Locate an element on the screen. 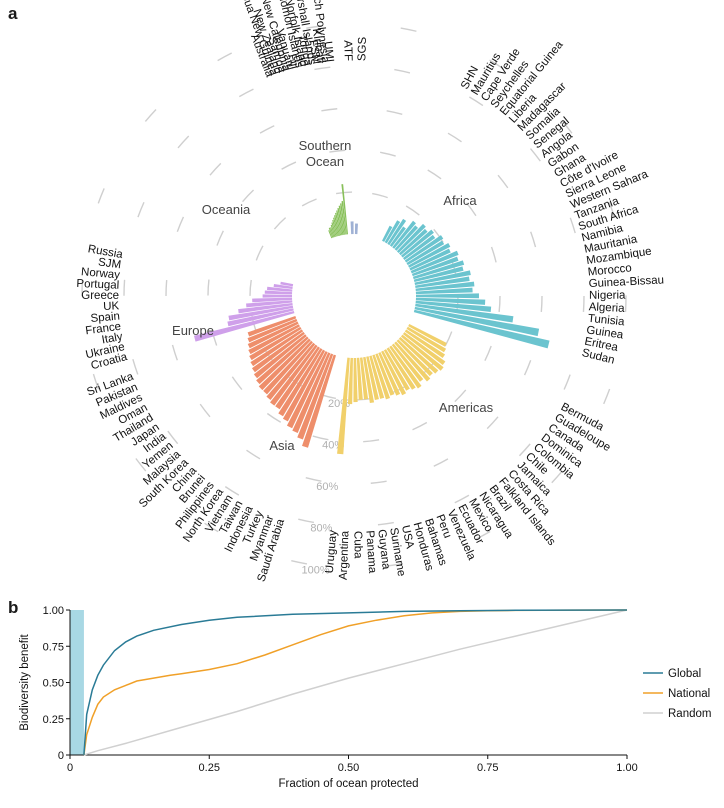  bar-indonesia is located at coordinates (307, 390).